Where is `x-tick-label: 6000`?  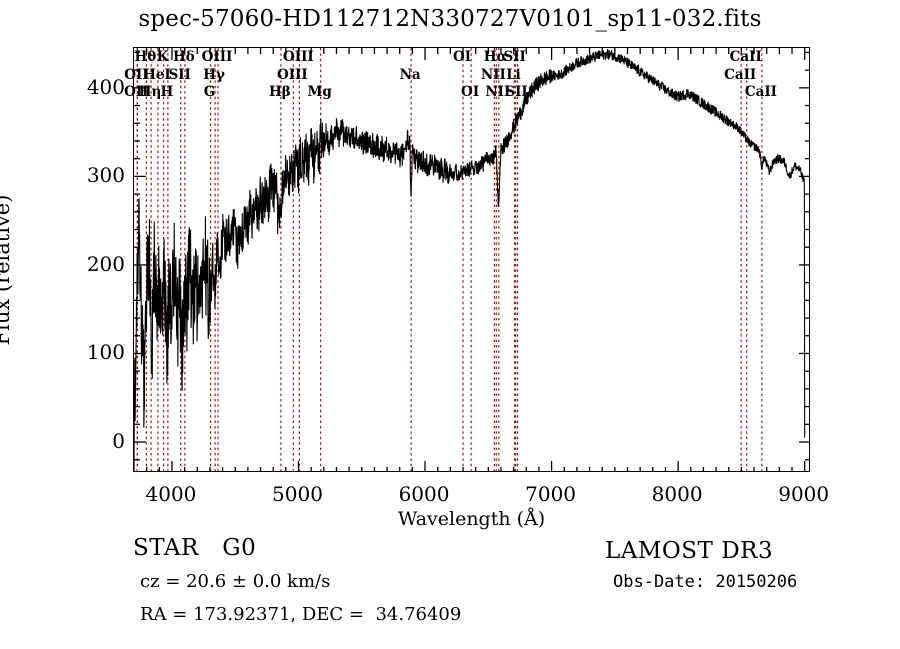
x-tick-label: 6000 is located at coordinates (424, 494).